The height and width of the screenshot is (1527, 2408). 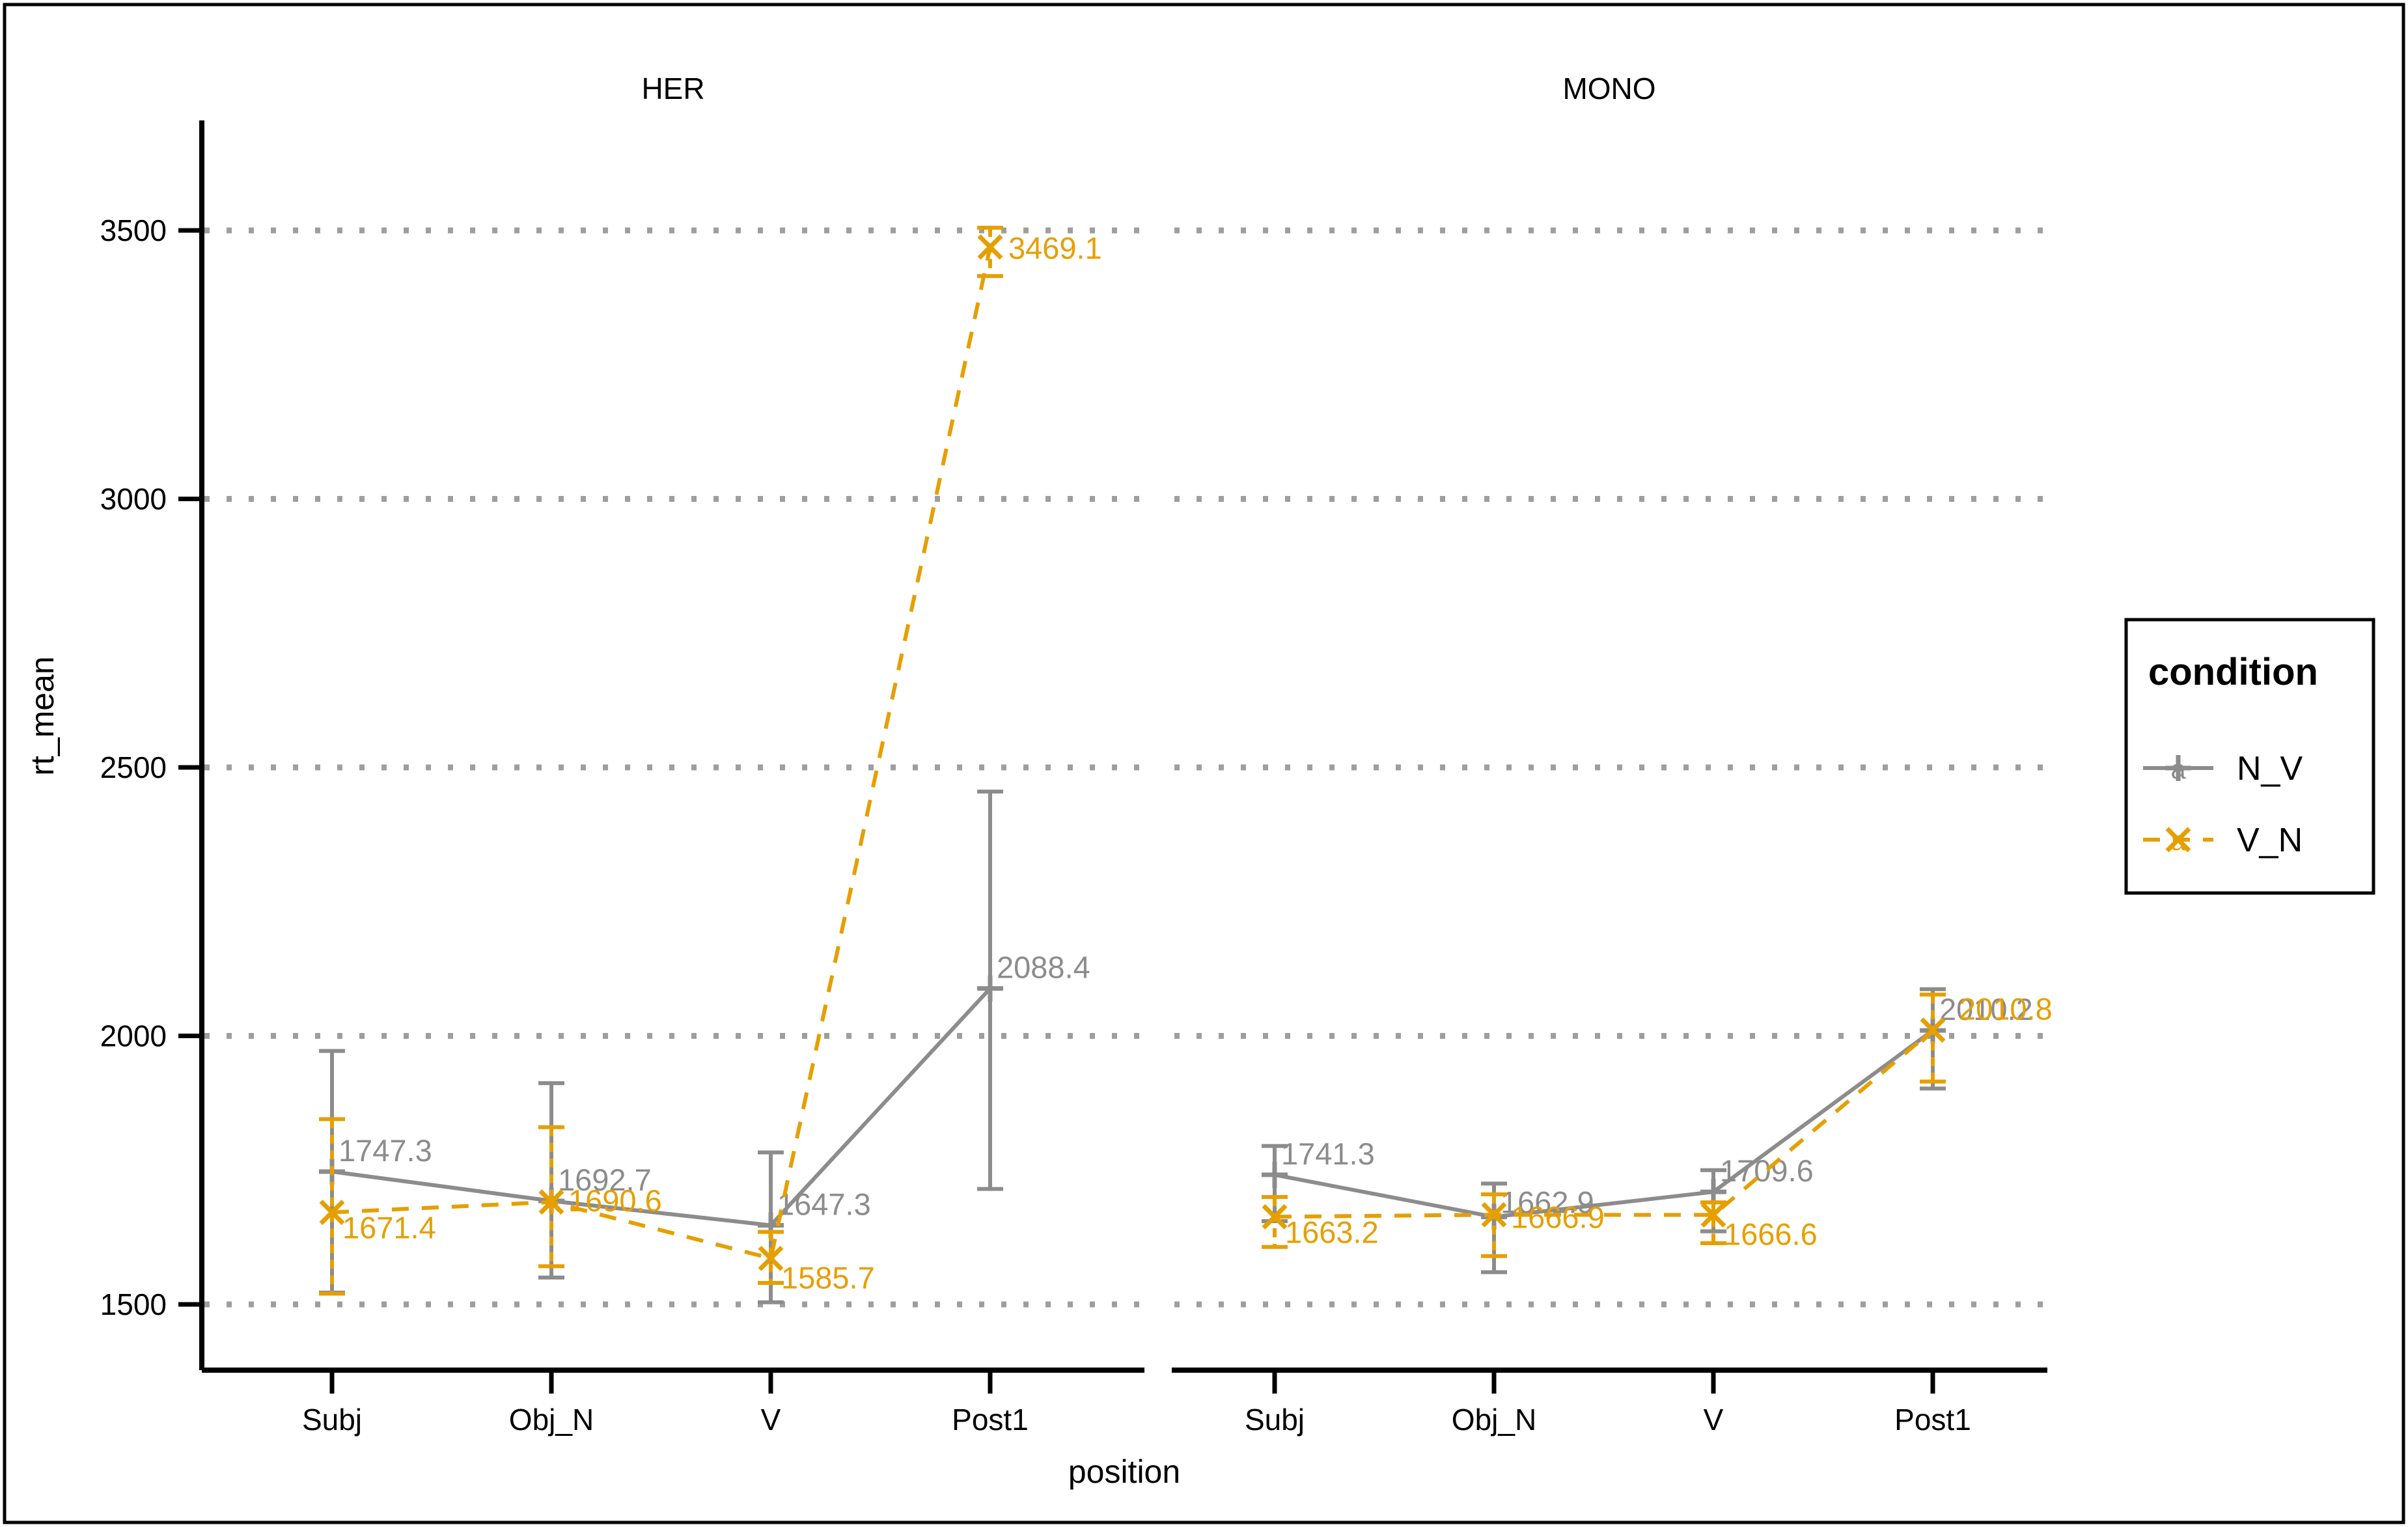 I want to click on y-tick-label-1500: 1500, so click(x=133, y=1304).